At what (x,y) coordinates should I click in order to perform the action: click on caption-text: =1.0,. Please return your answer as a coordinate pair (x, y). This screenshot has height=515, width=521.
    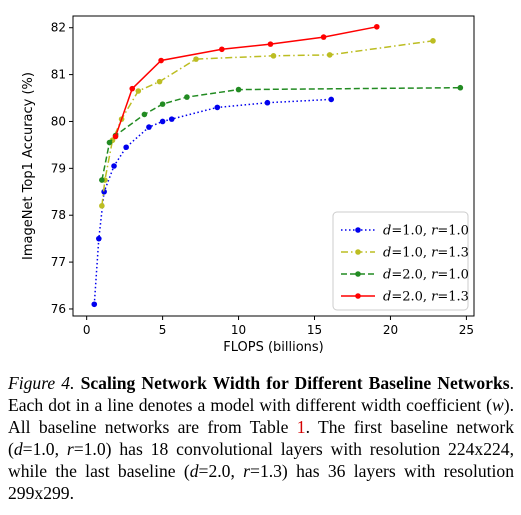
    Looking at the image, I should click on (44, 449).